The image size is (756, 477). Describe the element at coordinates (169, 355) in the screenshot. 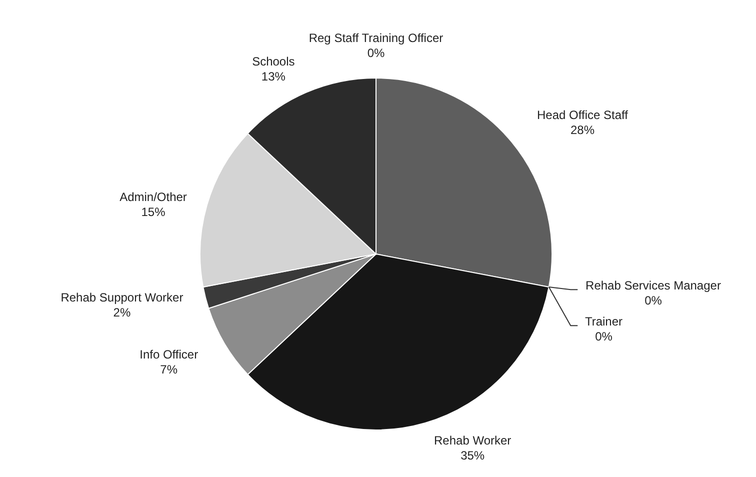

I see `slice-label: Info Officer` at that location.